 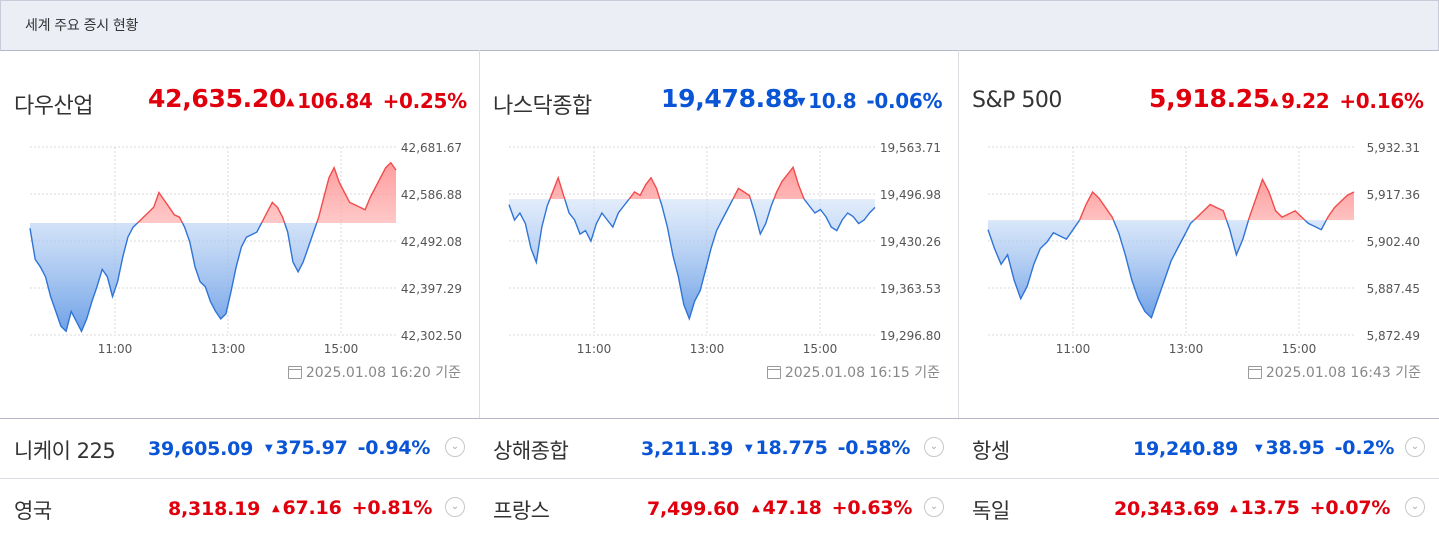 I want to click on row-price: 20,343.69, so click(x=1167, y=509).